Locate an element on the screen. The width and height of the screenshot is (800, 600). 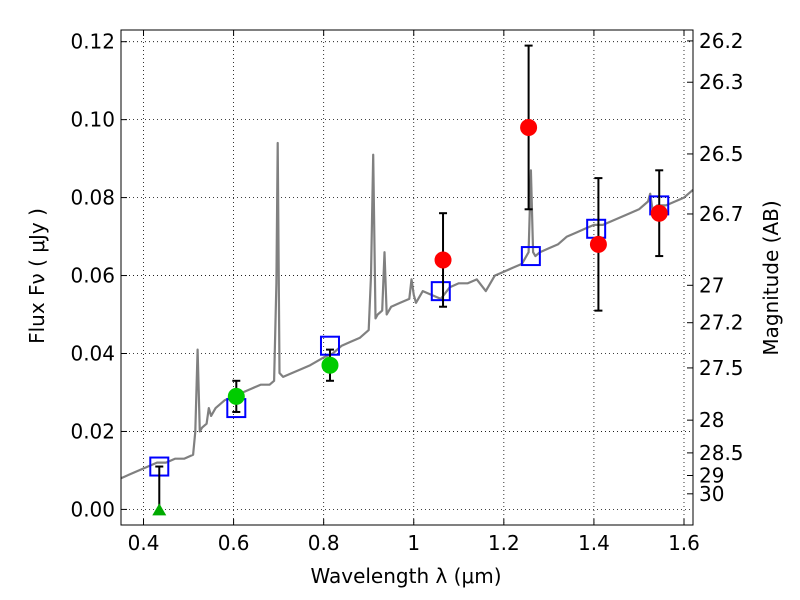
right-tick-label: 27 is located at coordinates (711, 285).